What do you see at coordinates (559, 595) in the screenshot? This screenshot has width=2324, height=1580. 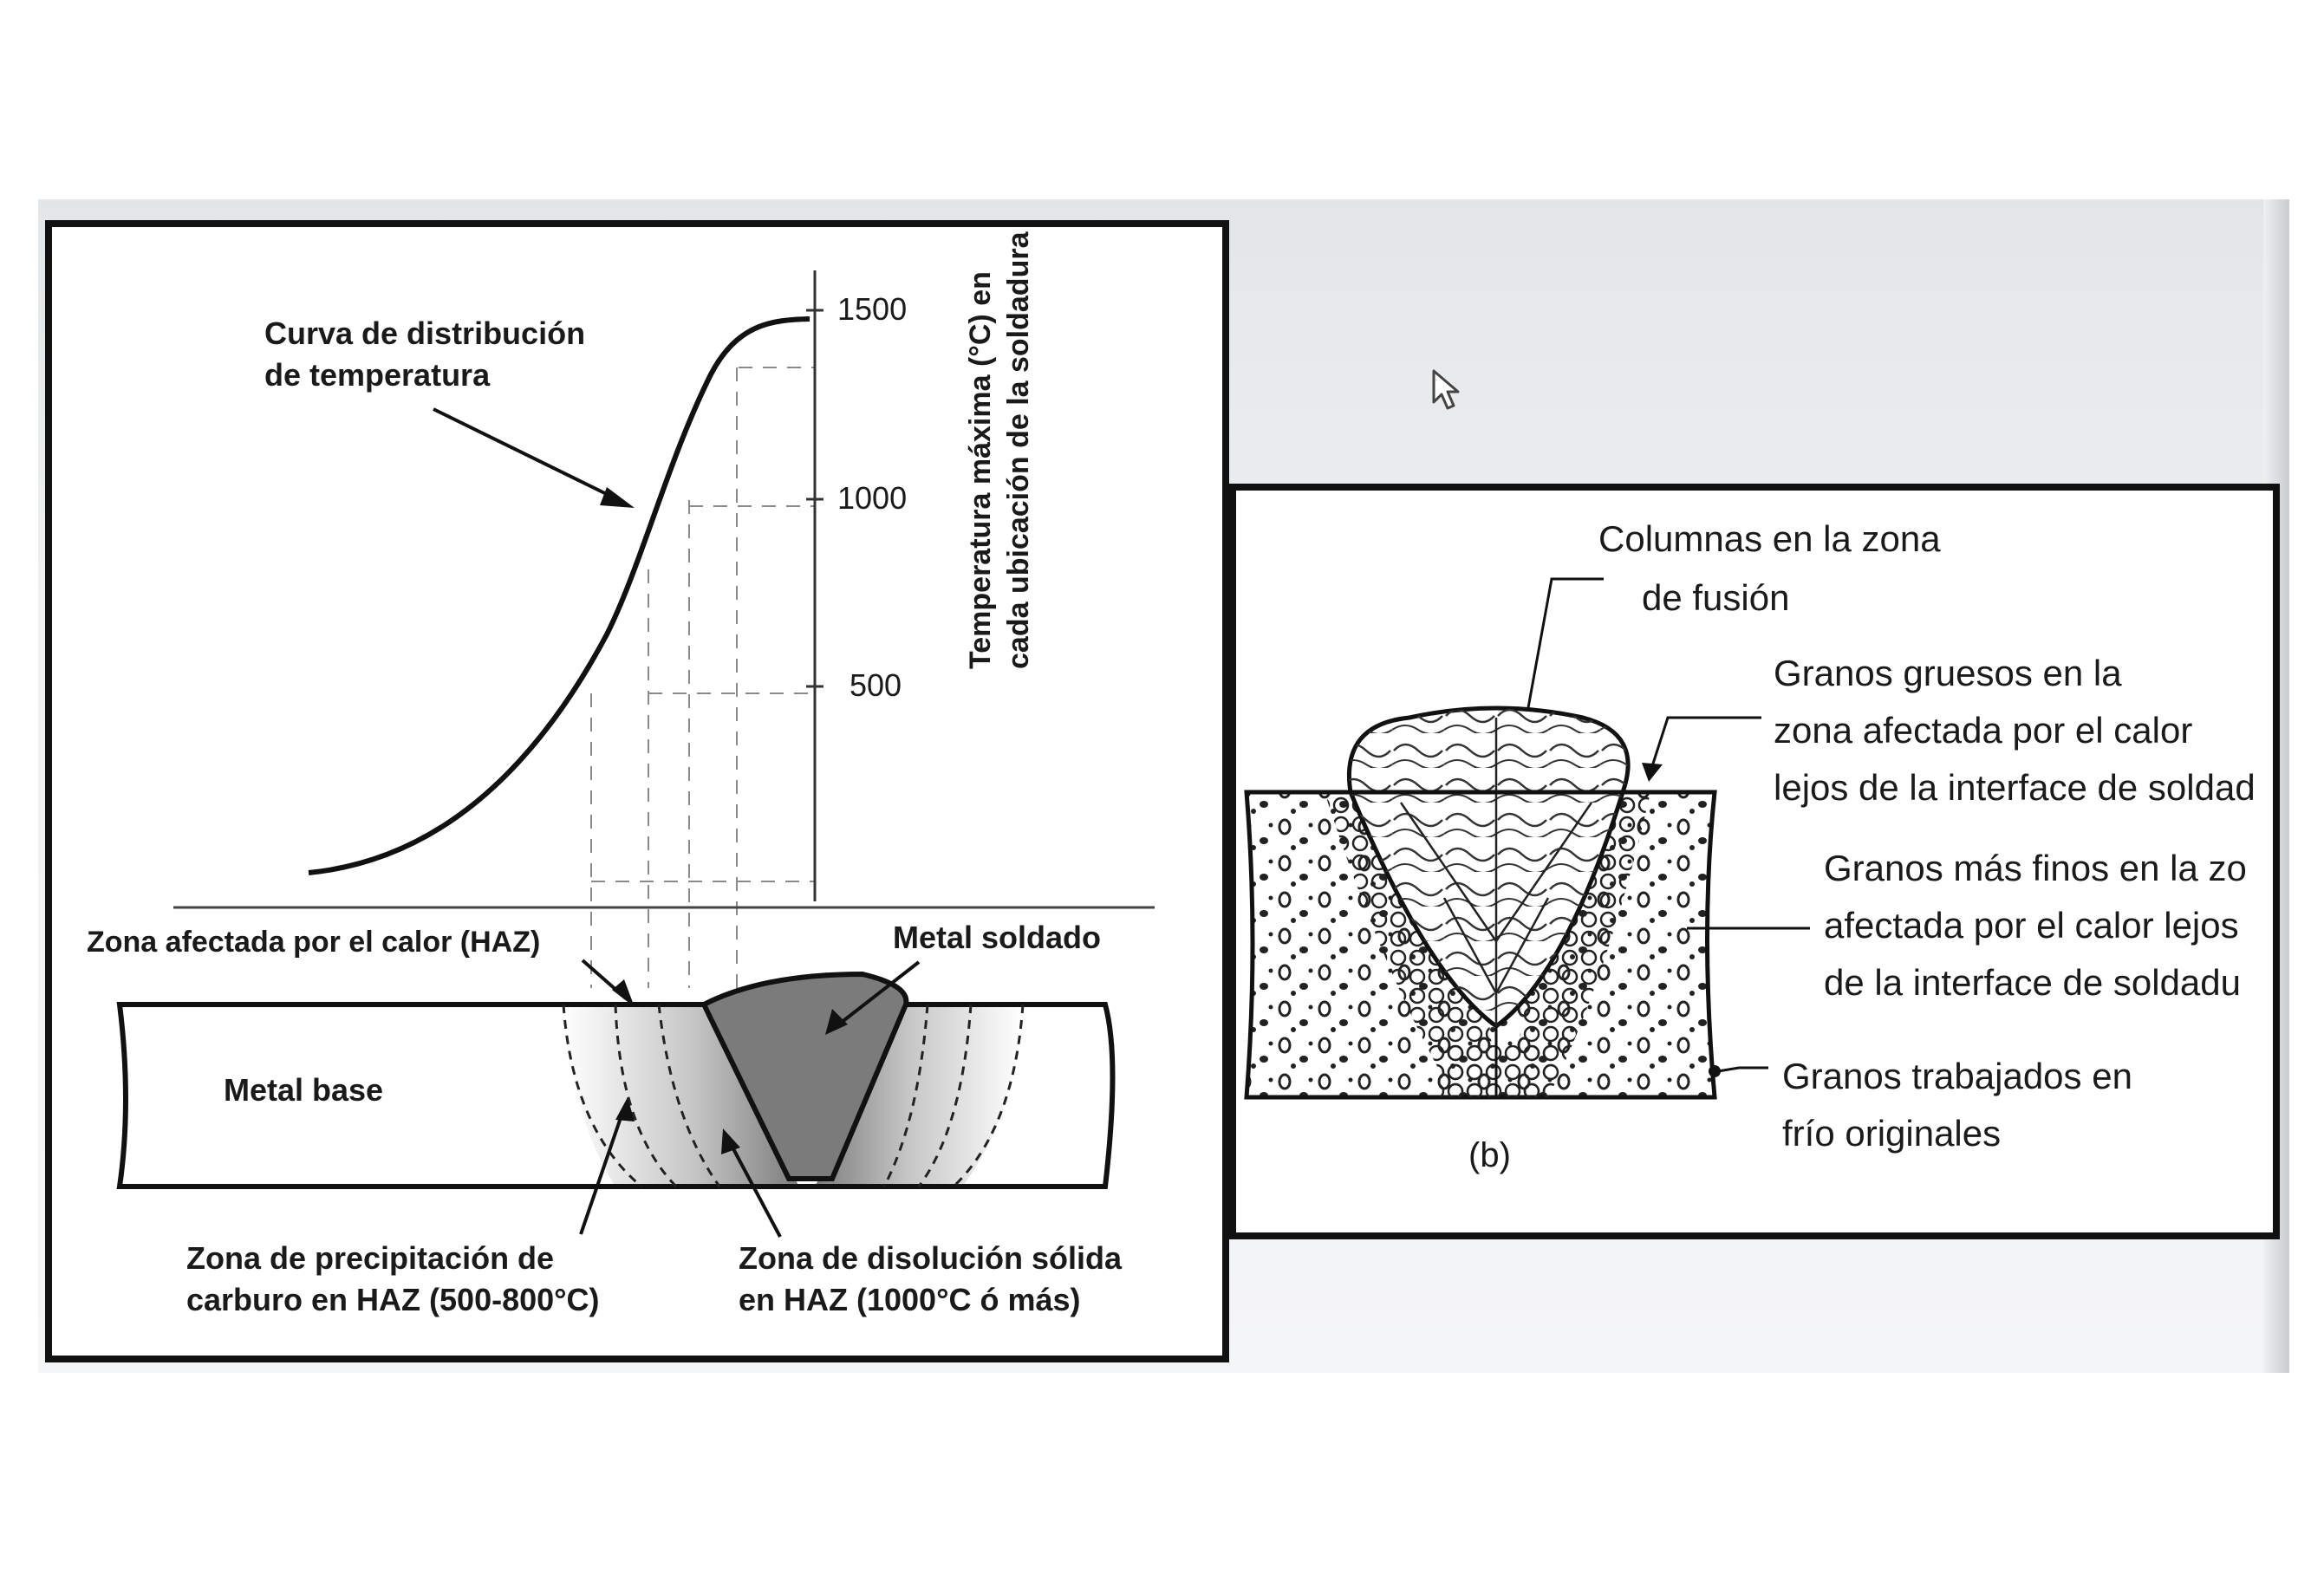 I see `temperature-distribution-curve` at bounding box center [559, 595].